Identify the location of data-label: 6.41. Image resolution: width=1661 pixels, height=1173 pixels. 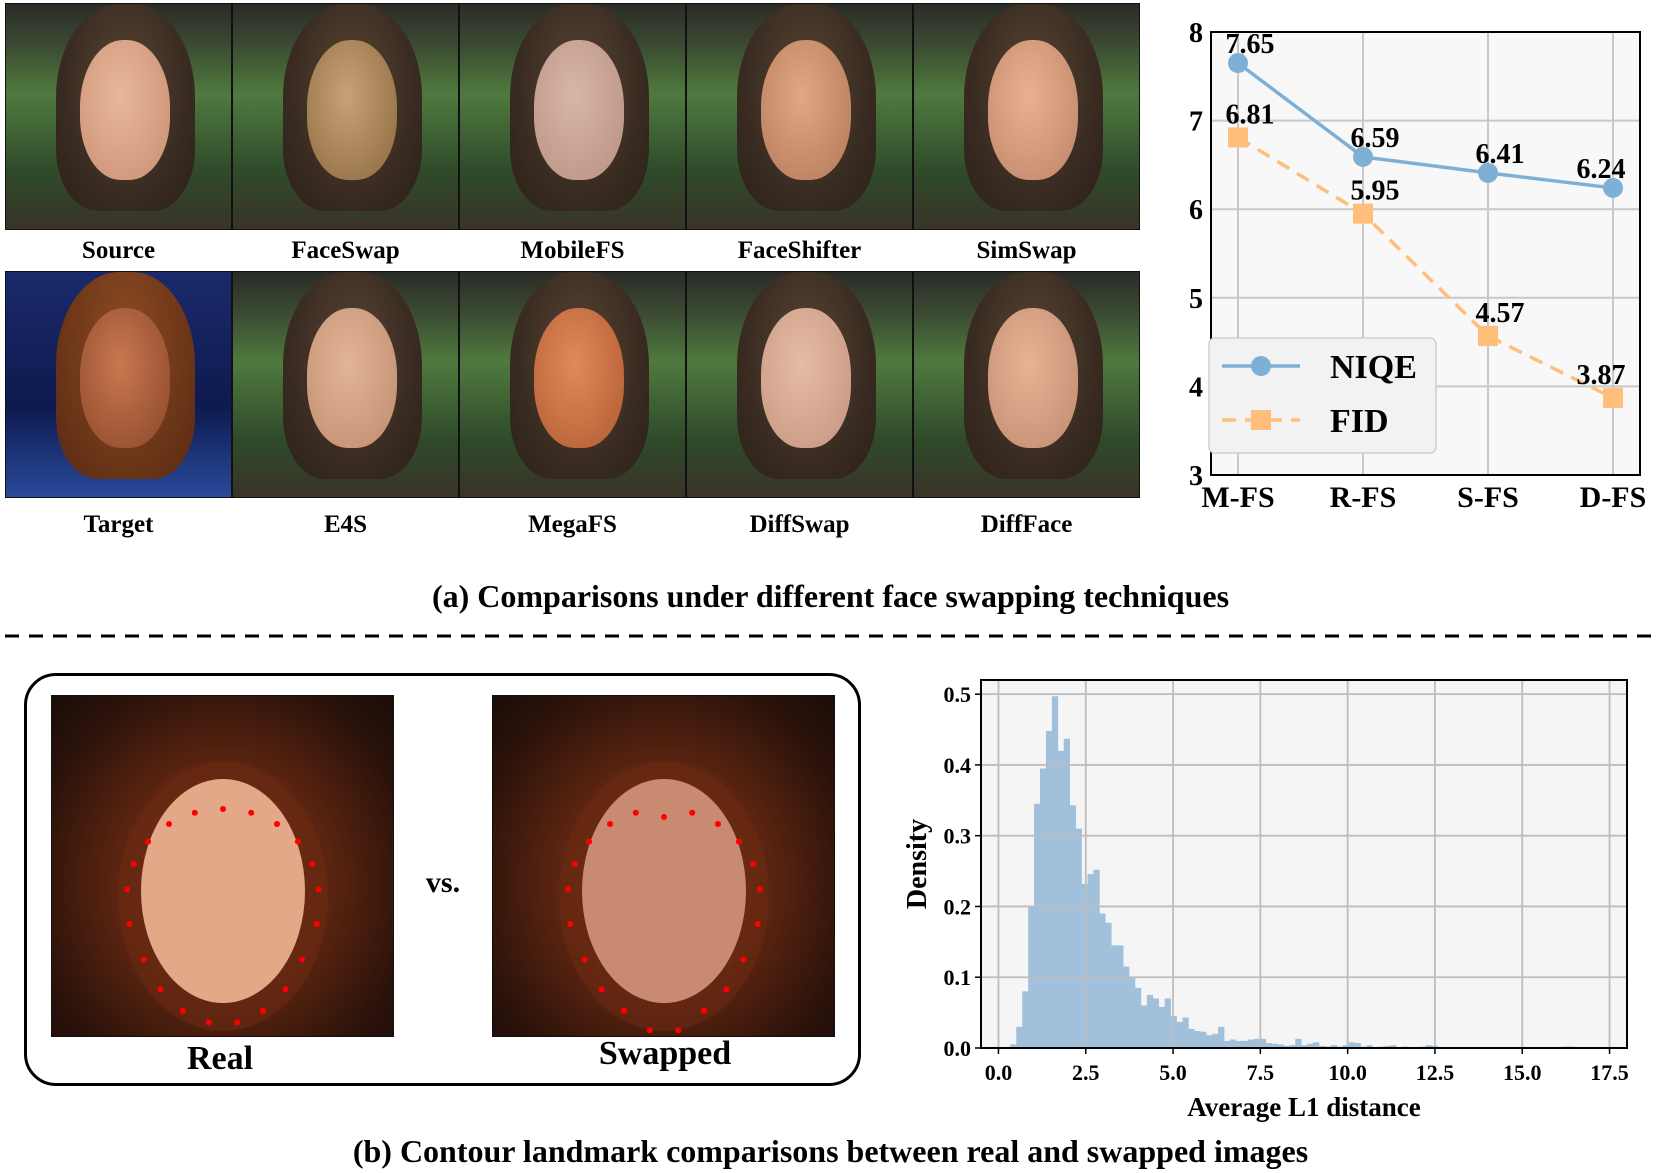
(1500, 154).